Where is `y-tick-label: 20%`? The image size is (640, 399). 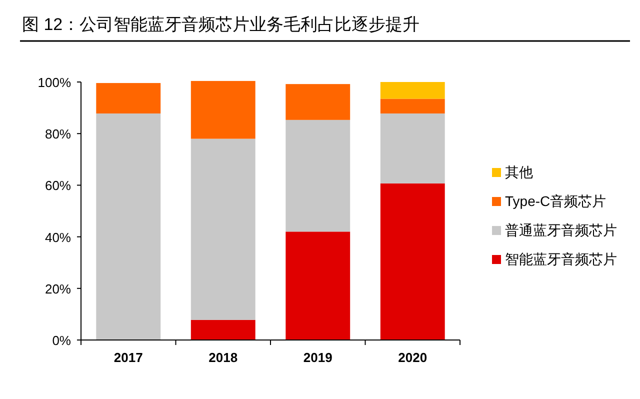
y-tick-label: 20% is located at coordinates (58, 288).